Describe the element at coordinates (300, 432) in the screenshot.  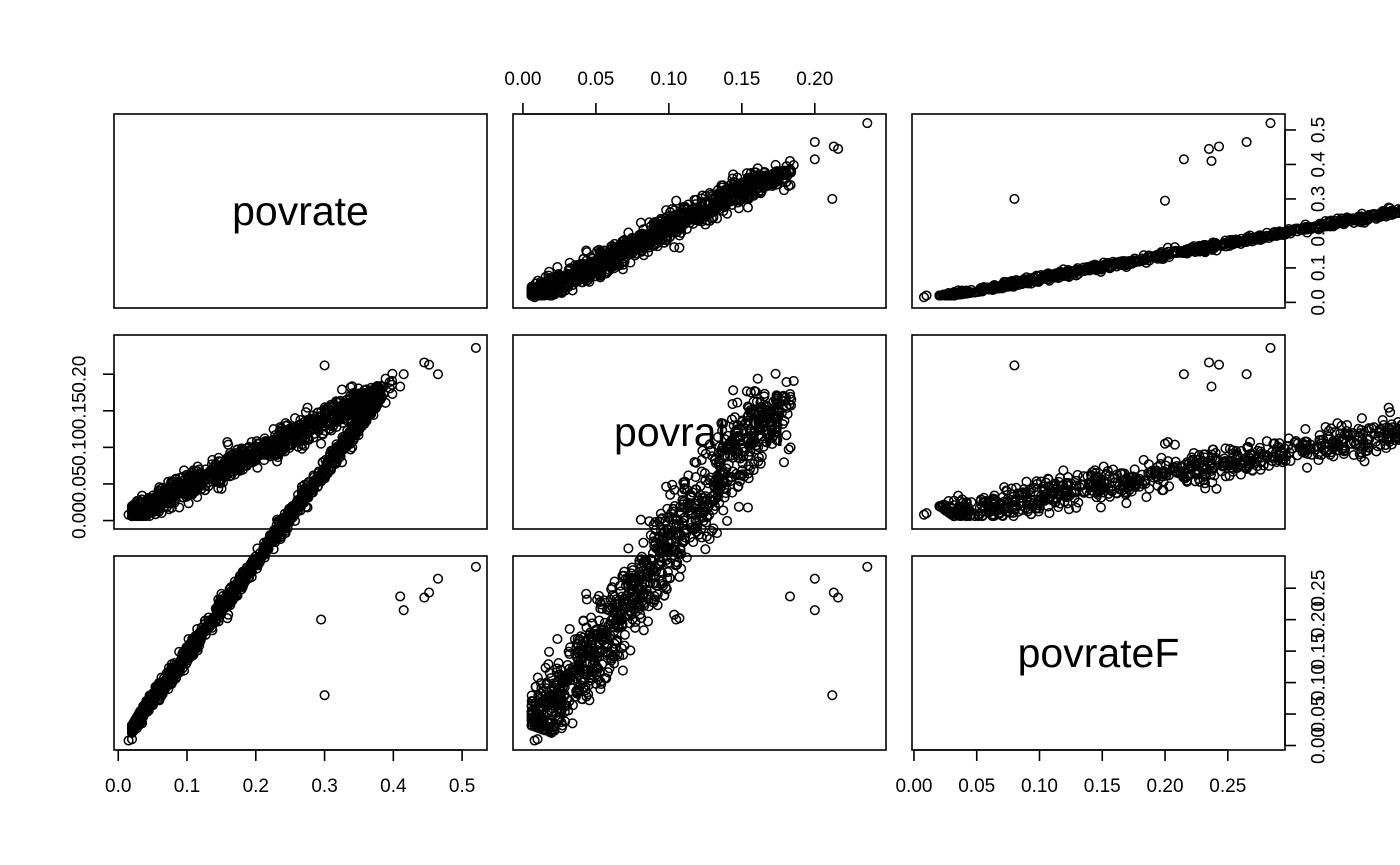
I see `panel-povrateM-vs-povrate` at that location.